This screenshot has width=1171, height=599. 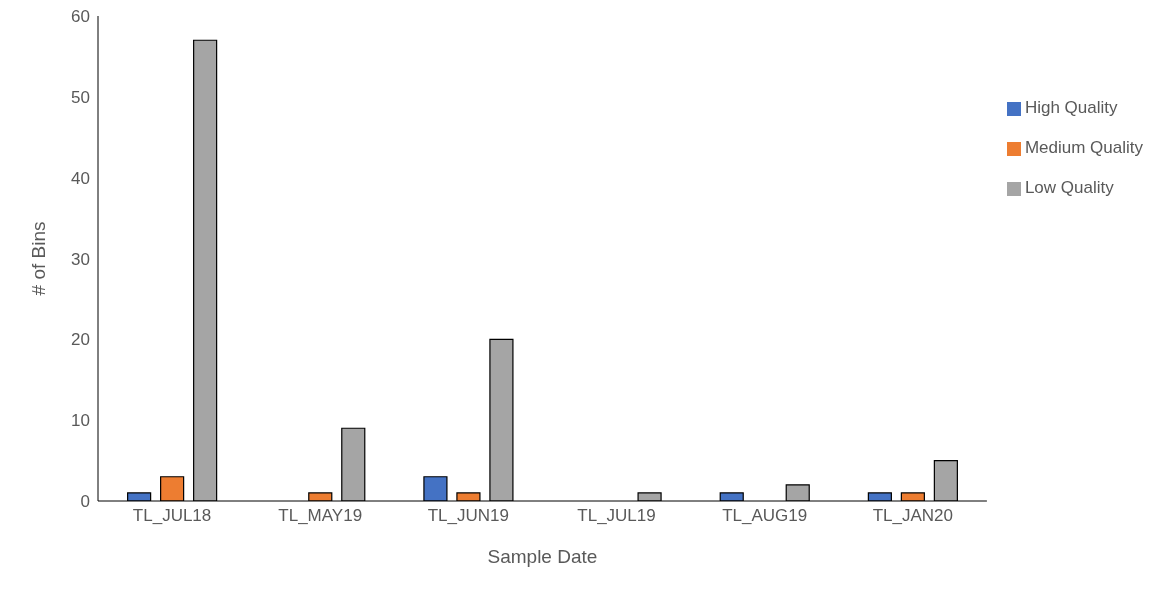 I want to click on x-tick-label: TL_JUL18, so click(x=172, y=516).